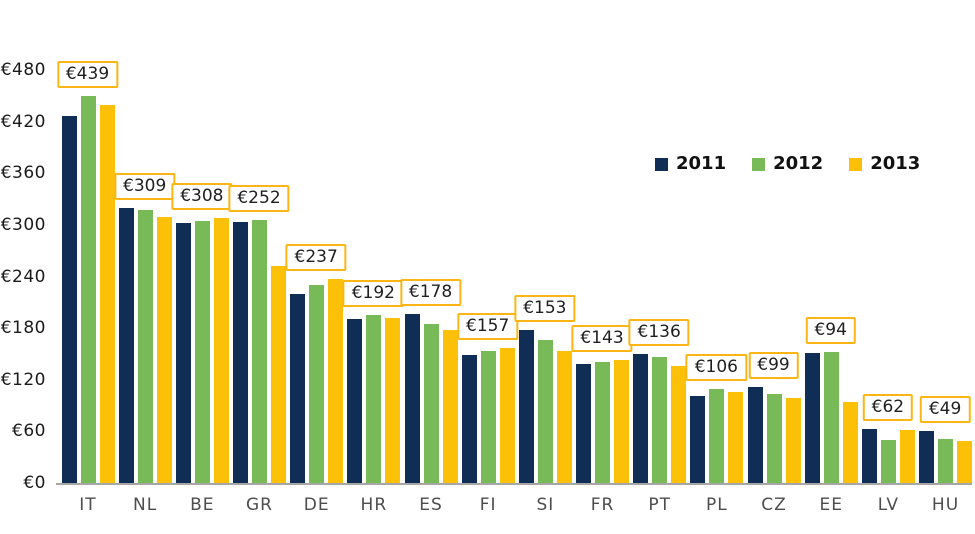 This screenshot has height=534, width=975. What do you see at coordinates (545, 505) in the screenshot?
I see `x-tick-label-si: SI` at bounding box center [545, 505].